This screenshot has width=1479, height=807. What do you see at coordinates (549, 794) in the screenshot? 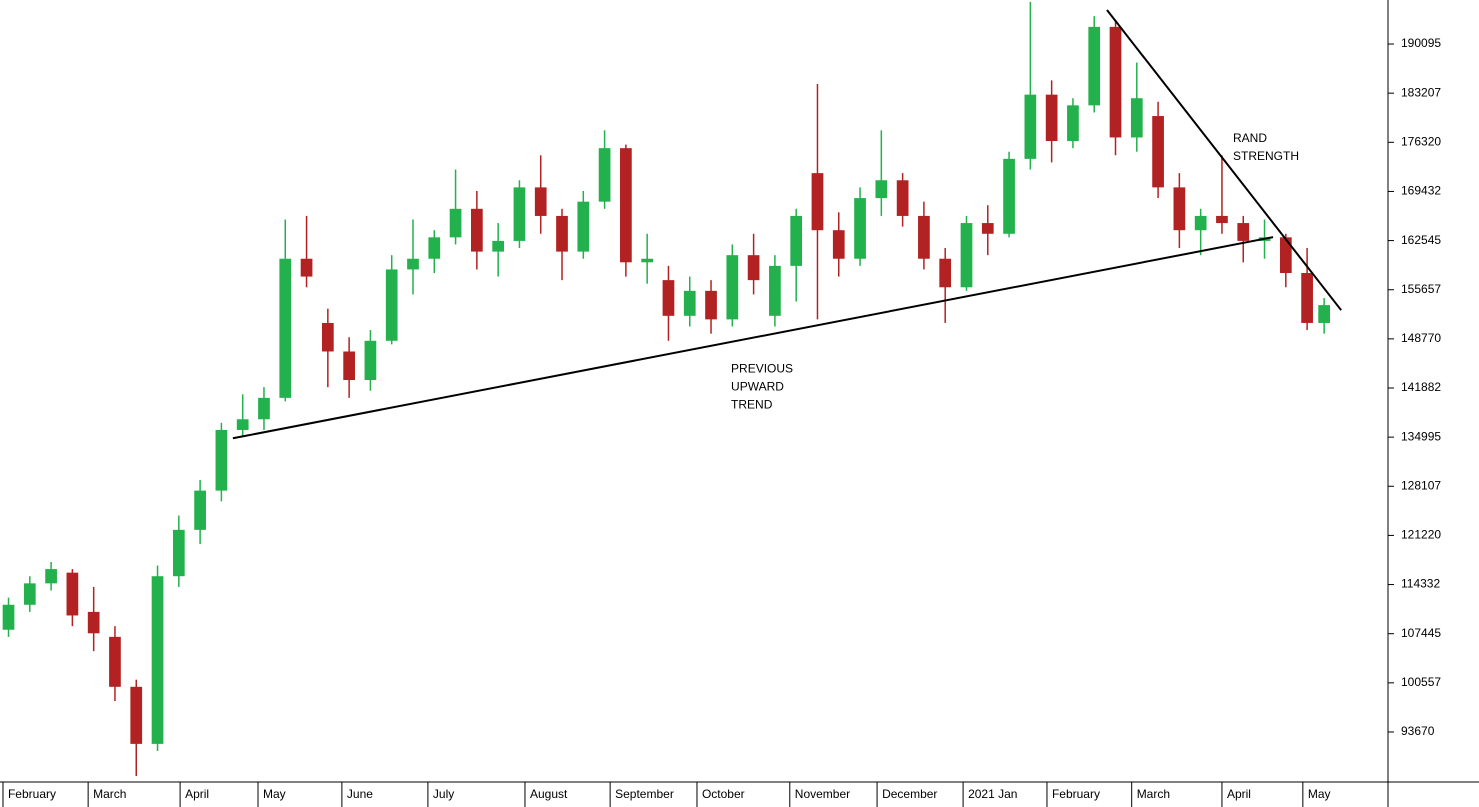
I see `x-tick-label: August` at bounding box center [549, 794].